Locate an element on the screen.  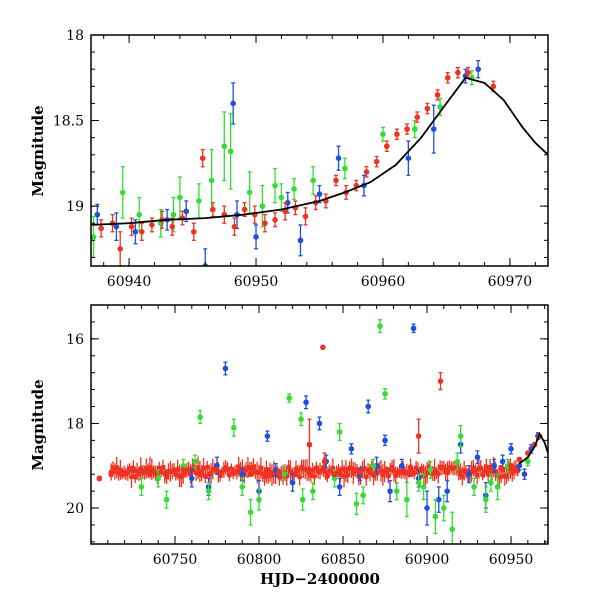
bottom-x-axis-label: HJD−2400000 is located at coordinates (320, 579).